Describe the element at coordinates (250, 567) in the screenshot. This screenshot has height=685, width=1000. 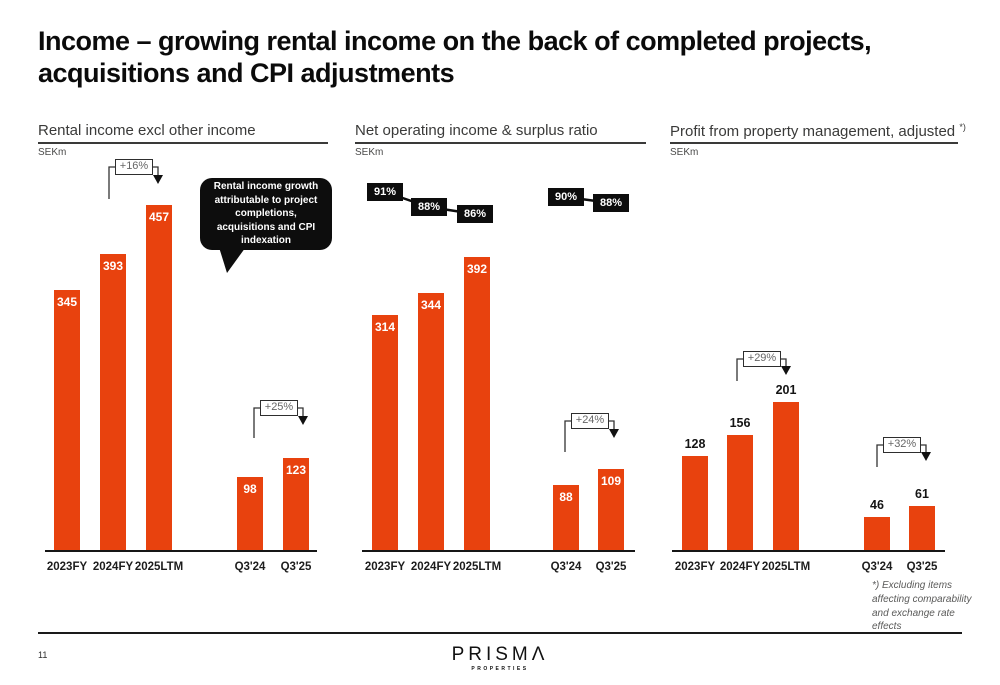
I see `chart1-axis-label-Q3'24: Q3'24` at that location.